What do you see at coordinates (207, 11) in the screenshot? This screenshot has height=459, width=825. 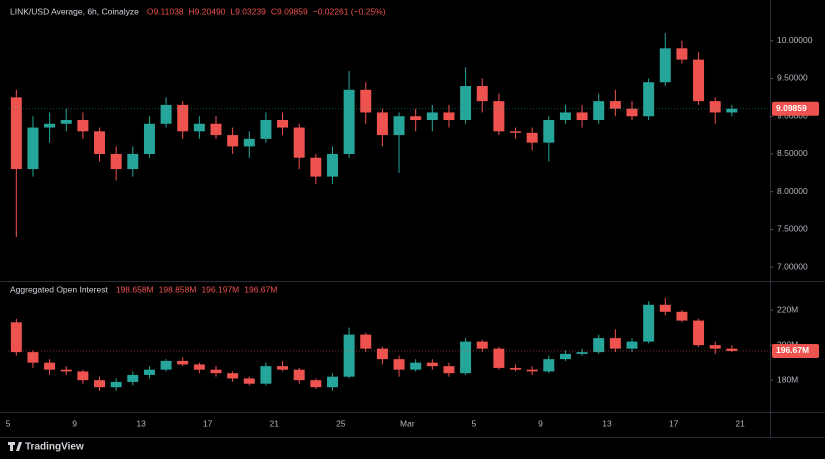 I see `legend-value: H9.20490` at bounding box center [207, 11].